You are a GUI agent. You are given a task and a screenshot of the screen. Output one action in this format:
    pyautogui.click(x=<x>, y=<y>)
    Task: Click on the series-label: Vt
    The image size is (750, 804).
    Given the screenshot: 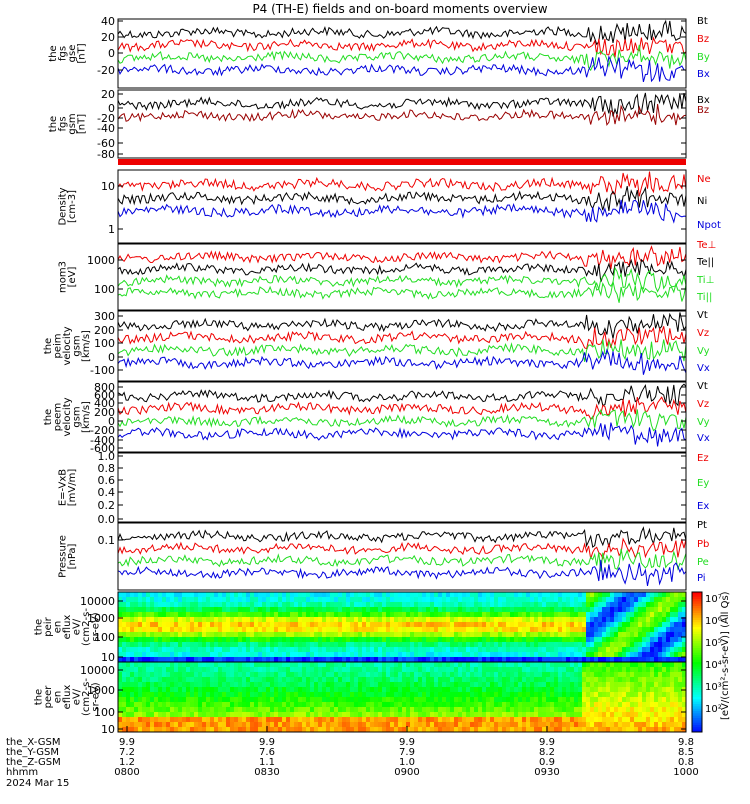 What is the action you would take?
    pyautogui.click(x=702, y=315)
    